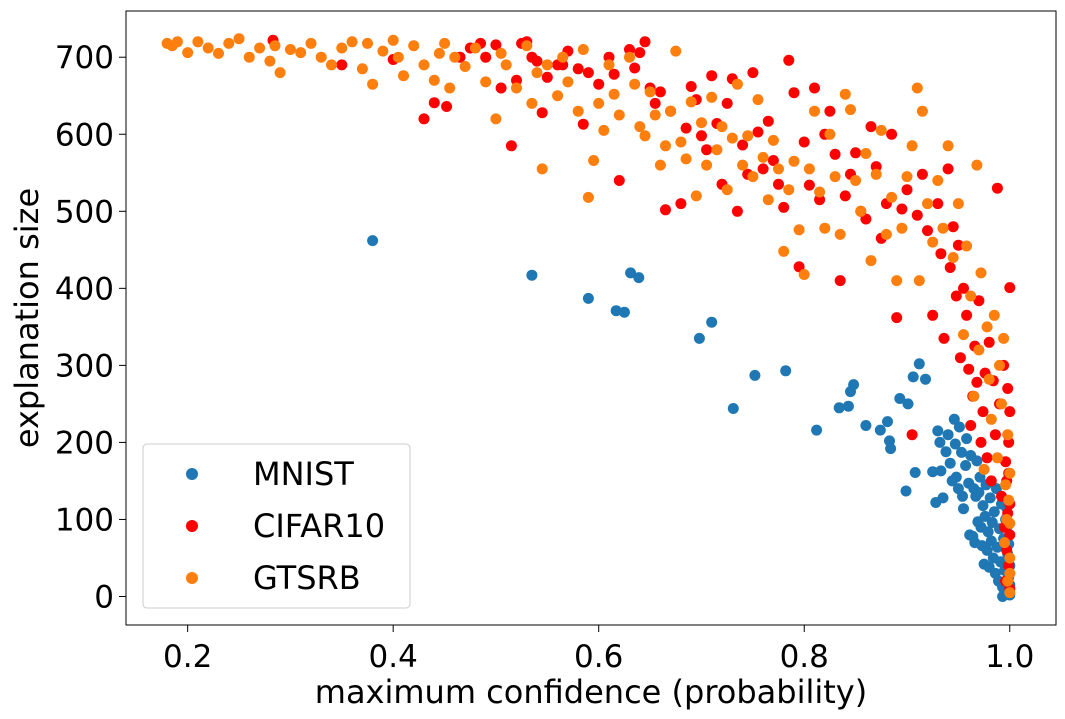 This screenshot has width=1065, height=719. Describe the element at coordinates (84, 289) in the screenshot. I see `y-tick-label: 400` at that location.